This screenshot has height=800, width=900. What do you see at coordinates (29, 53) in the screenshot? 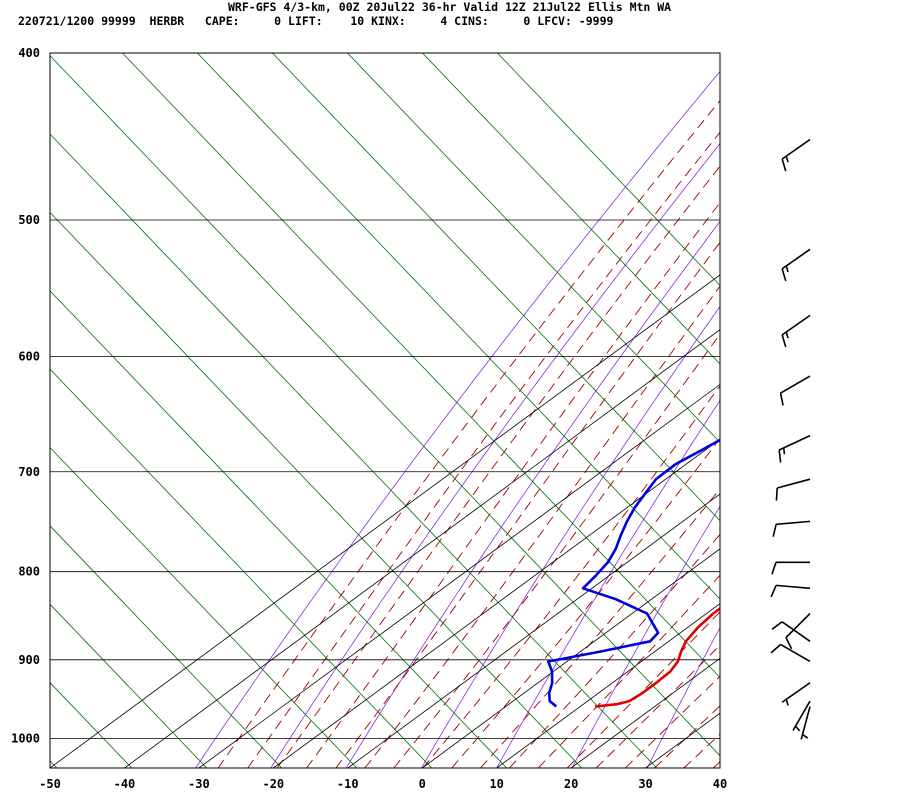
I see `y-tick-label: 400` at bounding box center [29, 53].